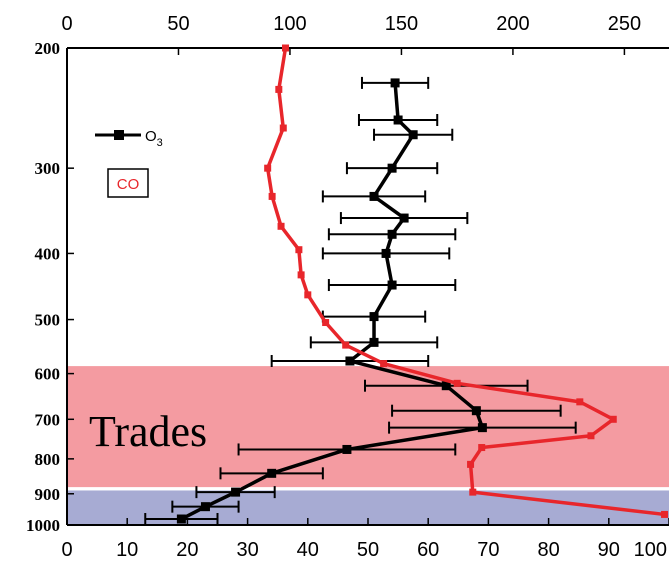  What do you see at coordinates (548, 550) in the screenshot?
I see `bottom-tick-label: 80` at bounding box center [548, 550].